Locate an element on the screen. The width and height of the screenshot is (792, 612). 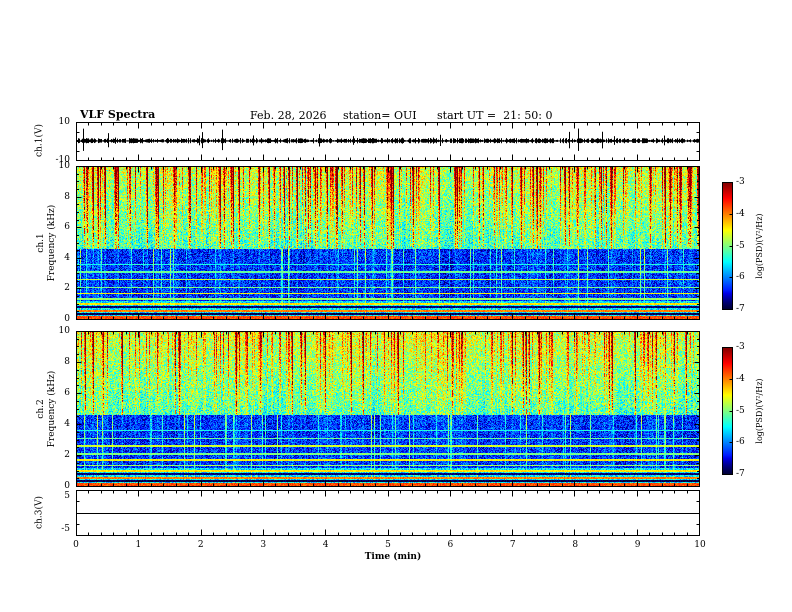
ch2-spec-ytick-label: 8 is located at coordinates (67, 362).